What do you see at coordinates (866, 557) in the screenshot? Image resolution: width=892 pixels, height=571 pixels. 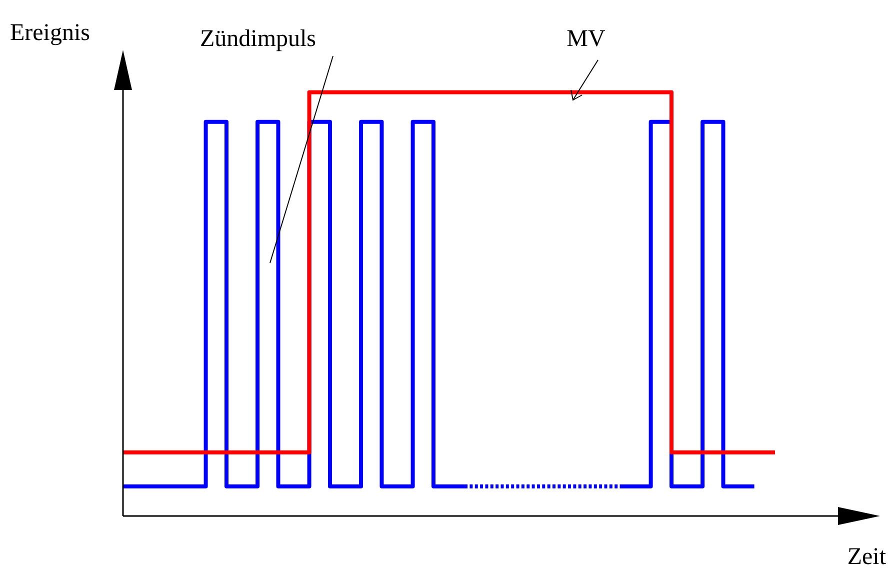 I see `x-axis-title: Zeit` at bounding box center [866, 557].